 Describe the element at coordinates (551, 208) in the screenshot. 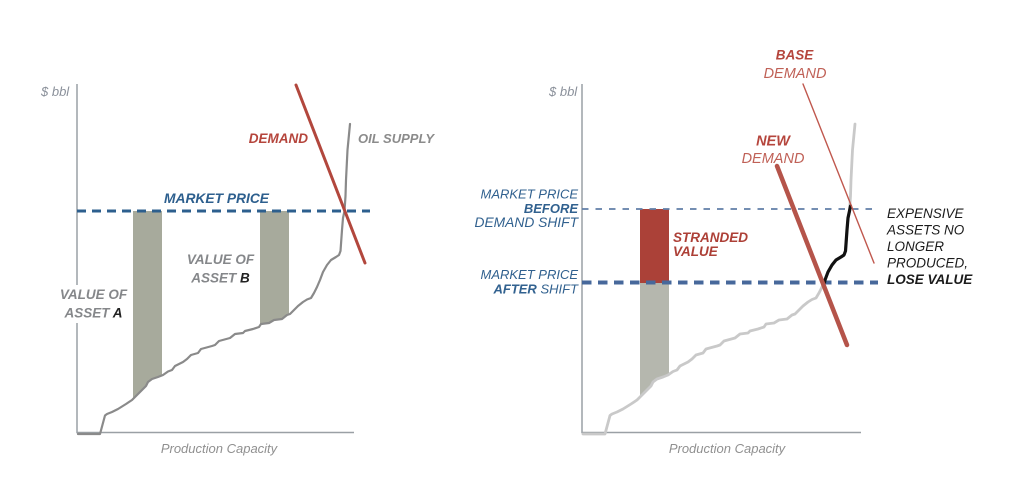

I see `svg-text: BEFORE` at that location.